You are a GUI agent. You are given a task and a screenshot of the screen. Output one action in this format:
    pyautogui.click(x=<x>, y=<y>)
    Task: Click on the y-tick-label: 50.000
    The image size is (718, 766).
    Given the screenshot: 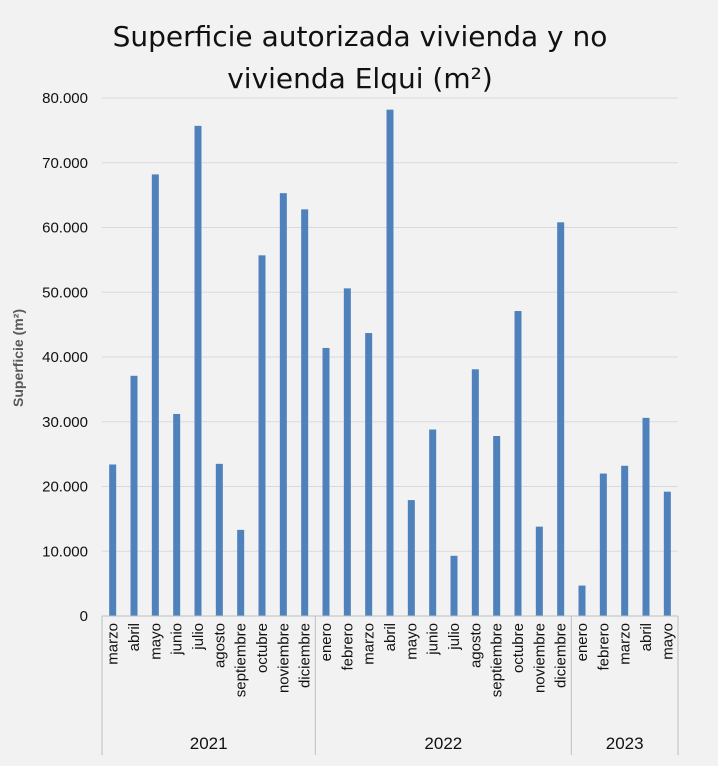 What is the action you would take?
    pyautogui.click(x=65, y=292)
    